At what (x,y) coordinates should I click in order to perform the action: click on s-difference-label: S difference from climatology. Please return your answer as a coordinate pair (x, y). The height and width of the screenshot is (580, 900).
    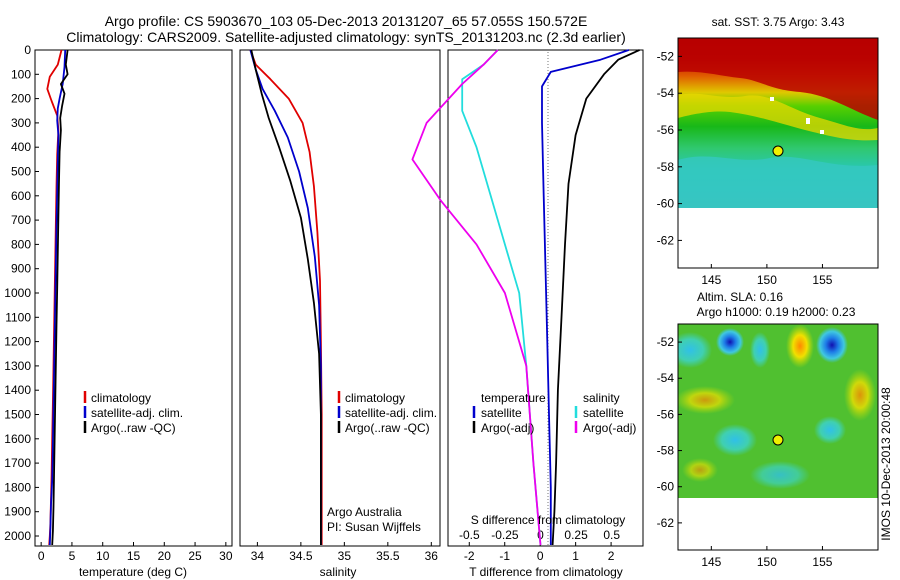
    Looking at the image, I should click on (548, 520).